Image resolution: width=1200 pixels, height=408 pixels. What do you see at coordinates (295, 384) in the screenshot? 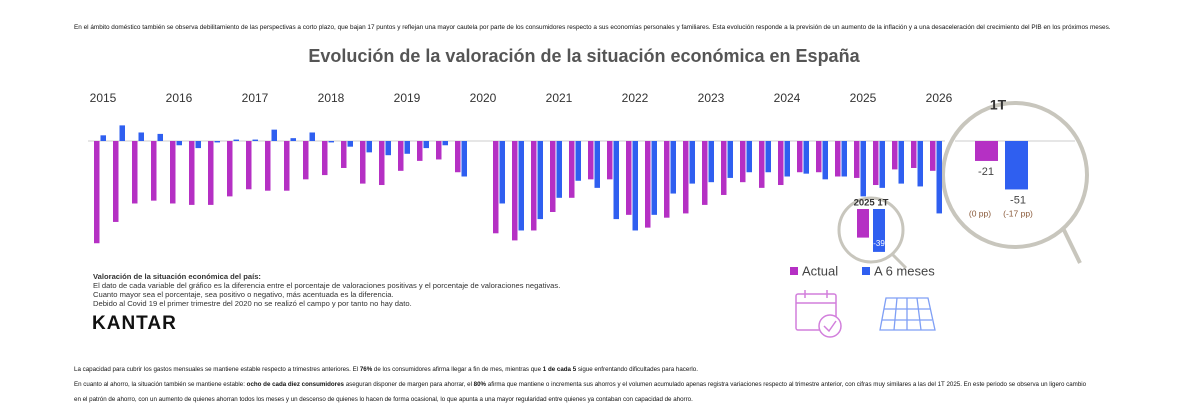
I see `footer-text: ocho de cada diez consumidores` at bounding box center [295, 384].